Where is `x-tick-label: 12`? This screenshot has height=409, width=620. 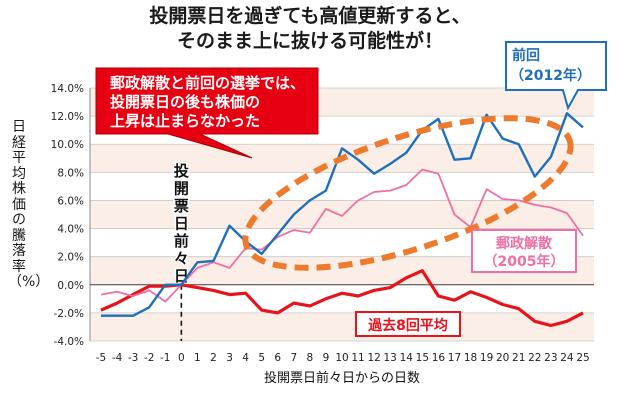 x-tick-label: 12 is located at coordinates (373, 358).